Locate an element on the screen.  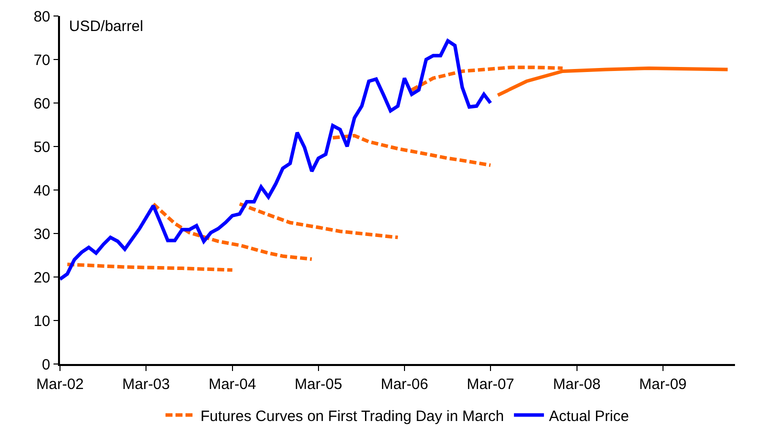
legend-label: Futures Curves on First Trading Day in March is located at coordinates (352, 416).